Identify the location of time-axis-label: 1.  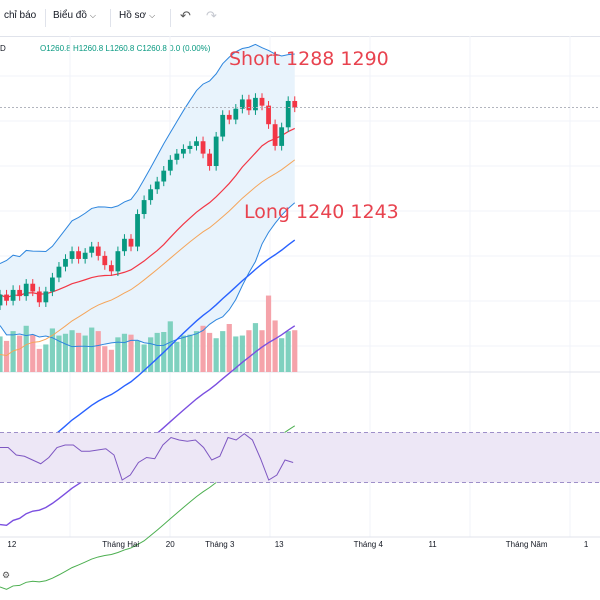
(586, 544).